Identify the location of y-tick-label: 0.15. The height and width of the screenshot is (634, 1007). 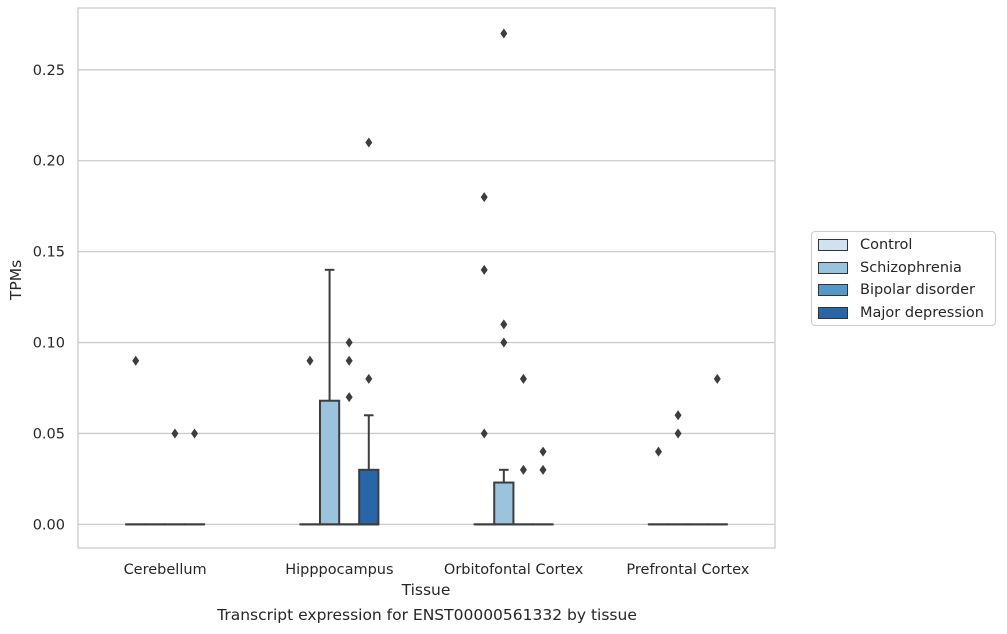
(49, 253).